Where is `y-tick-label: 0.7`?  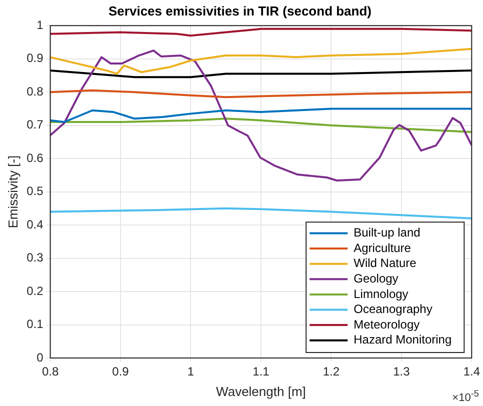 y-tick-label: 0.7 is located at coordinates (35, 125).